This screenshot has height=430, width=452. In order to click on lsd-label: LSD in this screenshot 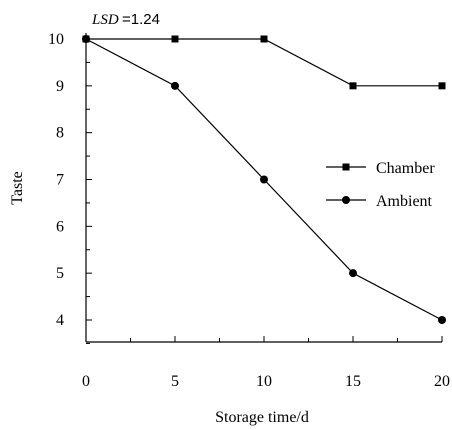, I will do `click(105, 20)`.